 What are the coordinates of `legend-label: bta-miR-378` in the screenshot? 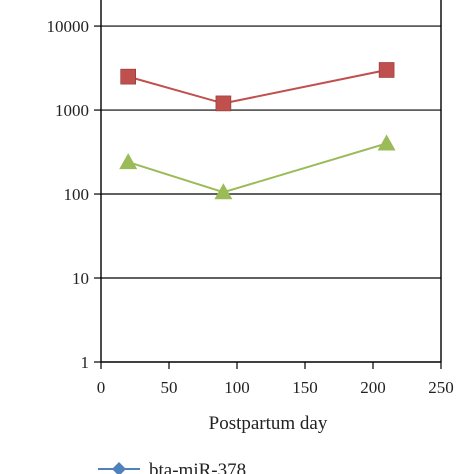 It's located at (197, 467).